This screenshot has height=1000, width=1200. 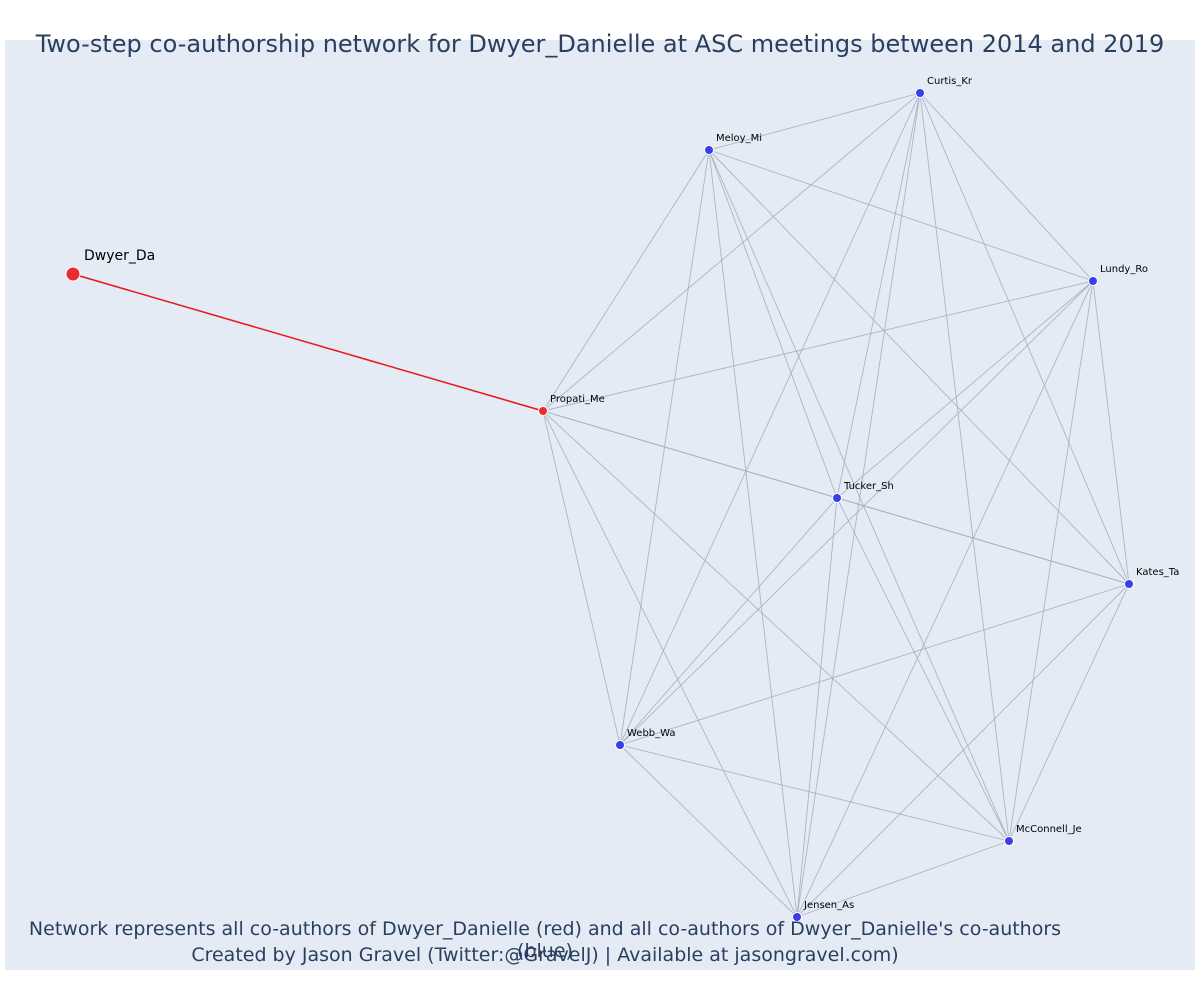 I want to click on edge-Meloy_Mi-Lundy_Ro, so click(x=901, y=215).